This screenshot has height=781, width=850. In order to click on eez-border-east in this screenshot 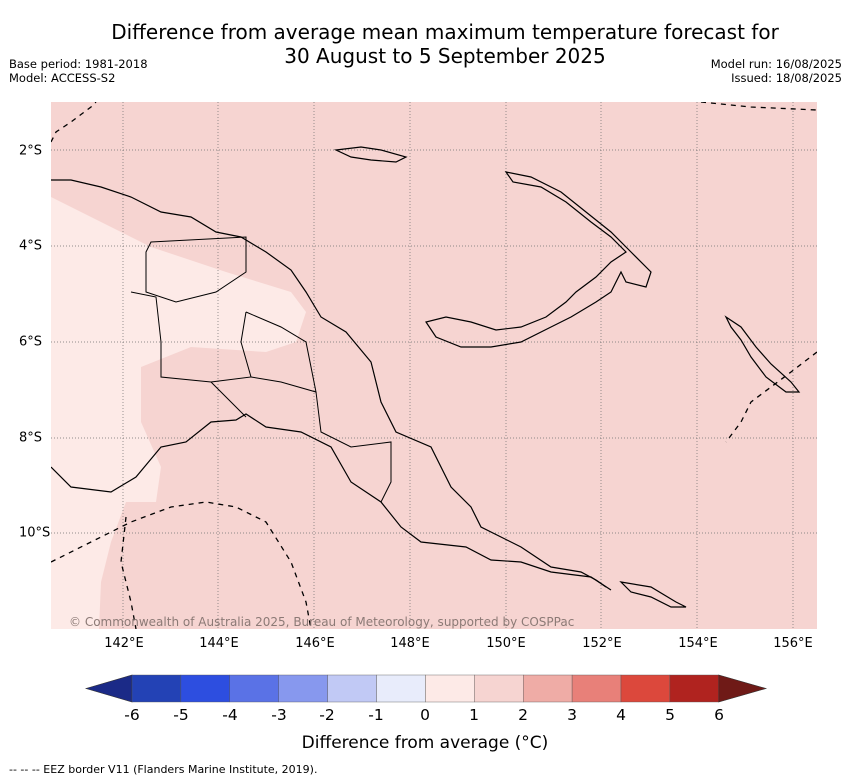, I will do `click(771, 397)`.